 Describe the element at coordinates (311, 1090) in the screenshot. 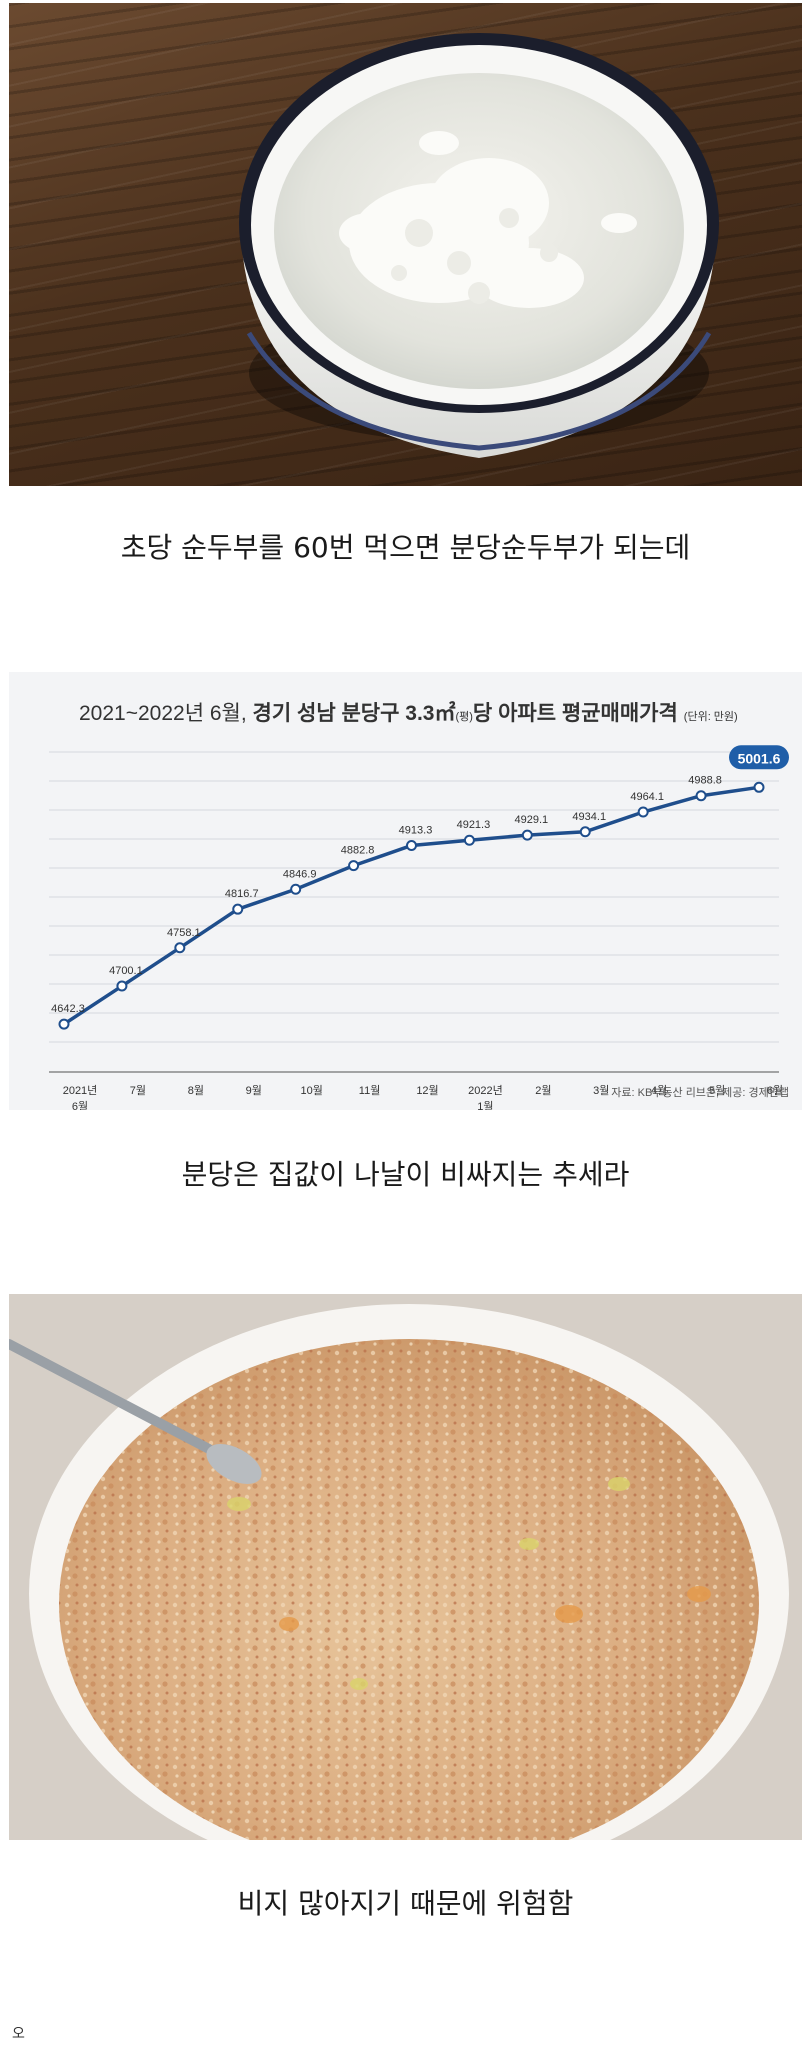

I see `x-tick-label: 10월` at that location.